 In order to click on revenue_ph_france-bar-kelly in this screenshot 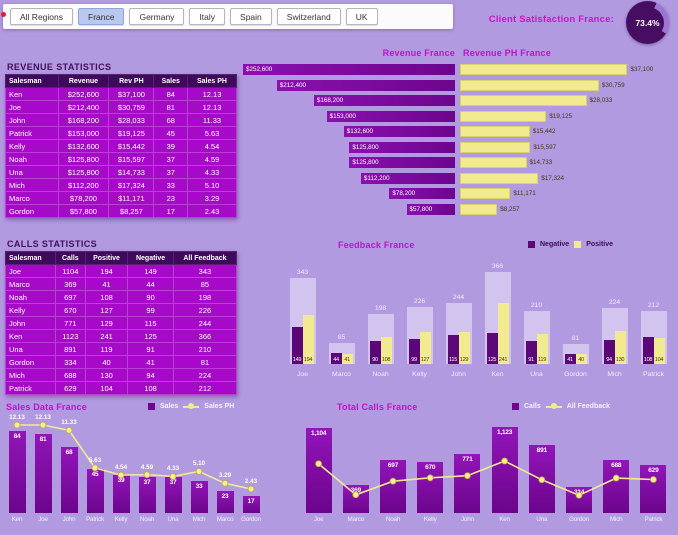, I will do `click(495, 132)`.